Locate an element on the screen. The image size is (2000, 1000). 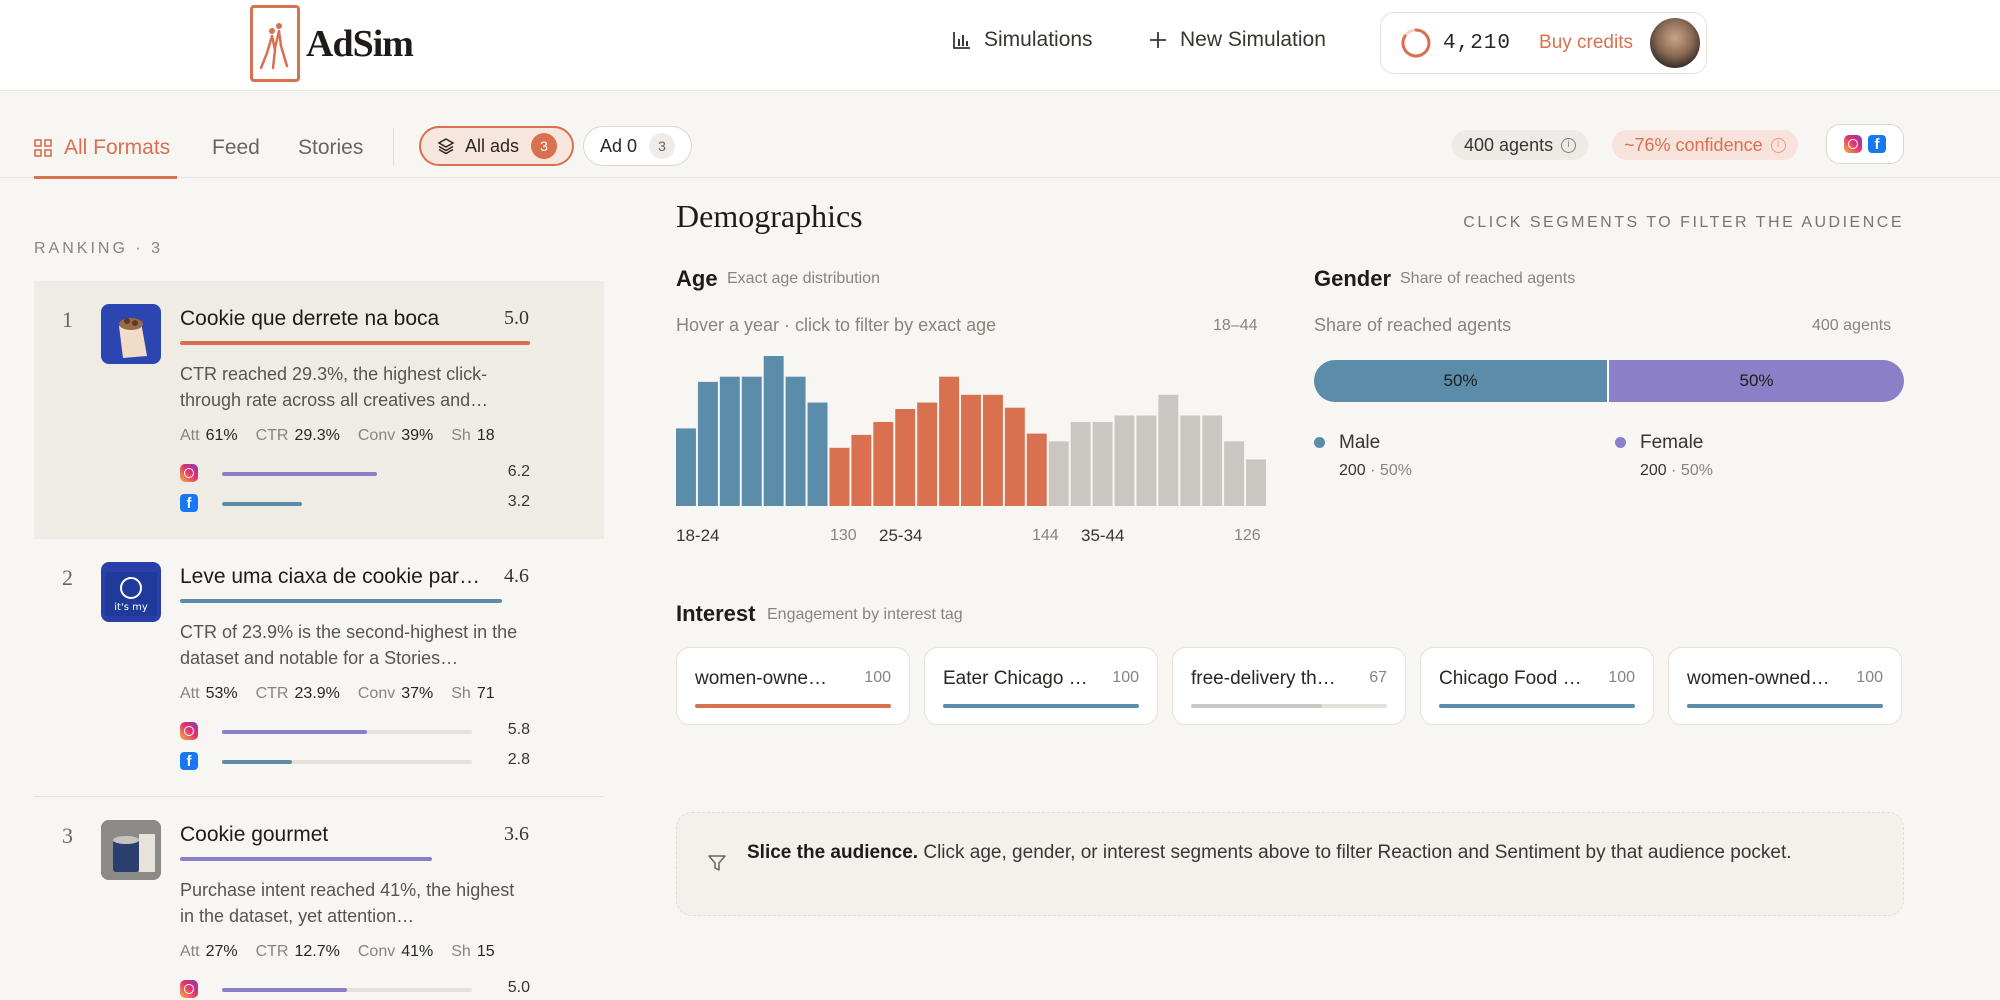
plus-icon is located at coordinates (1158, 40).